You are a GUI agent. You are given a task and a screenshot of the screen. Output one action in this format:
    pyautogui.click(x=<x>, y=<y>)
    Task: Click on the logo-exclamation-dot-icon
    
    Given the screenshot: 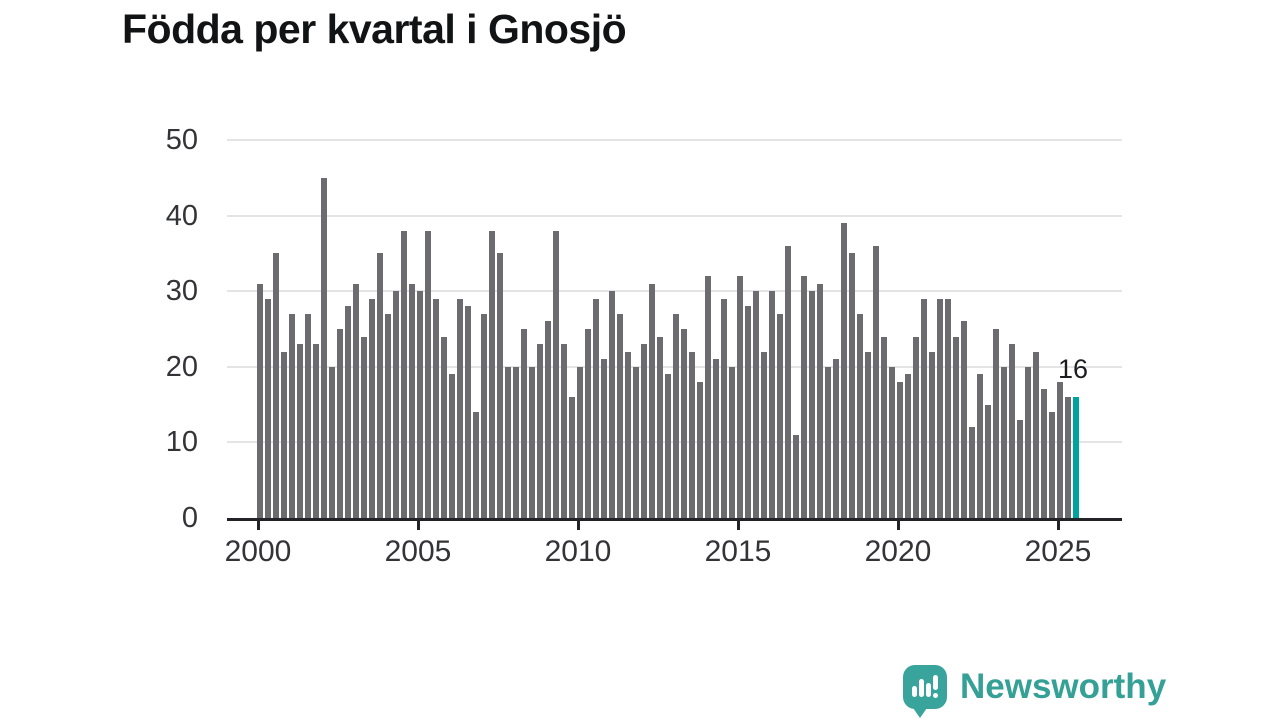 What is the action you would take?
    pyautogui.click(x=935, y=695)
    